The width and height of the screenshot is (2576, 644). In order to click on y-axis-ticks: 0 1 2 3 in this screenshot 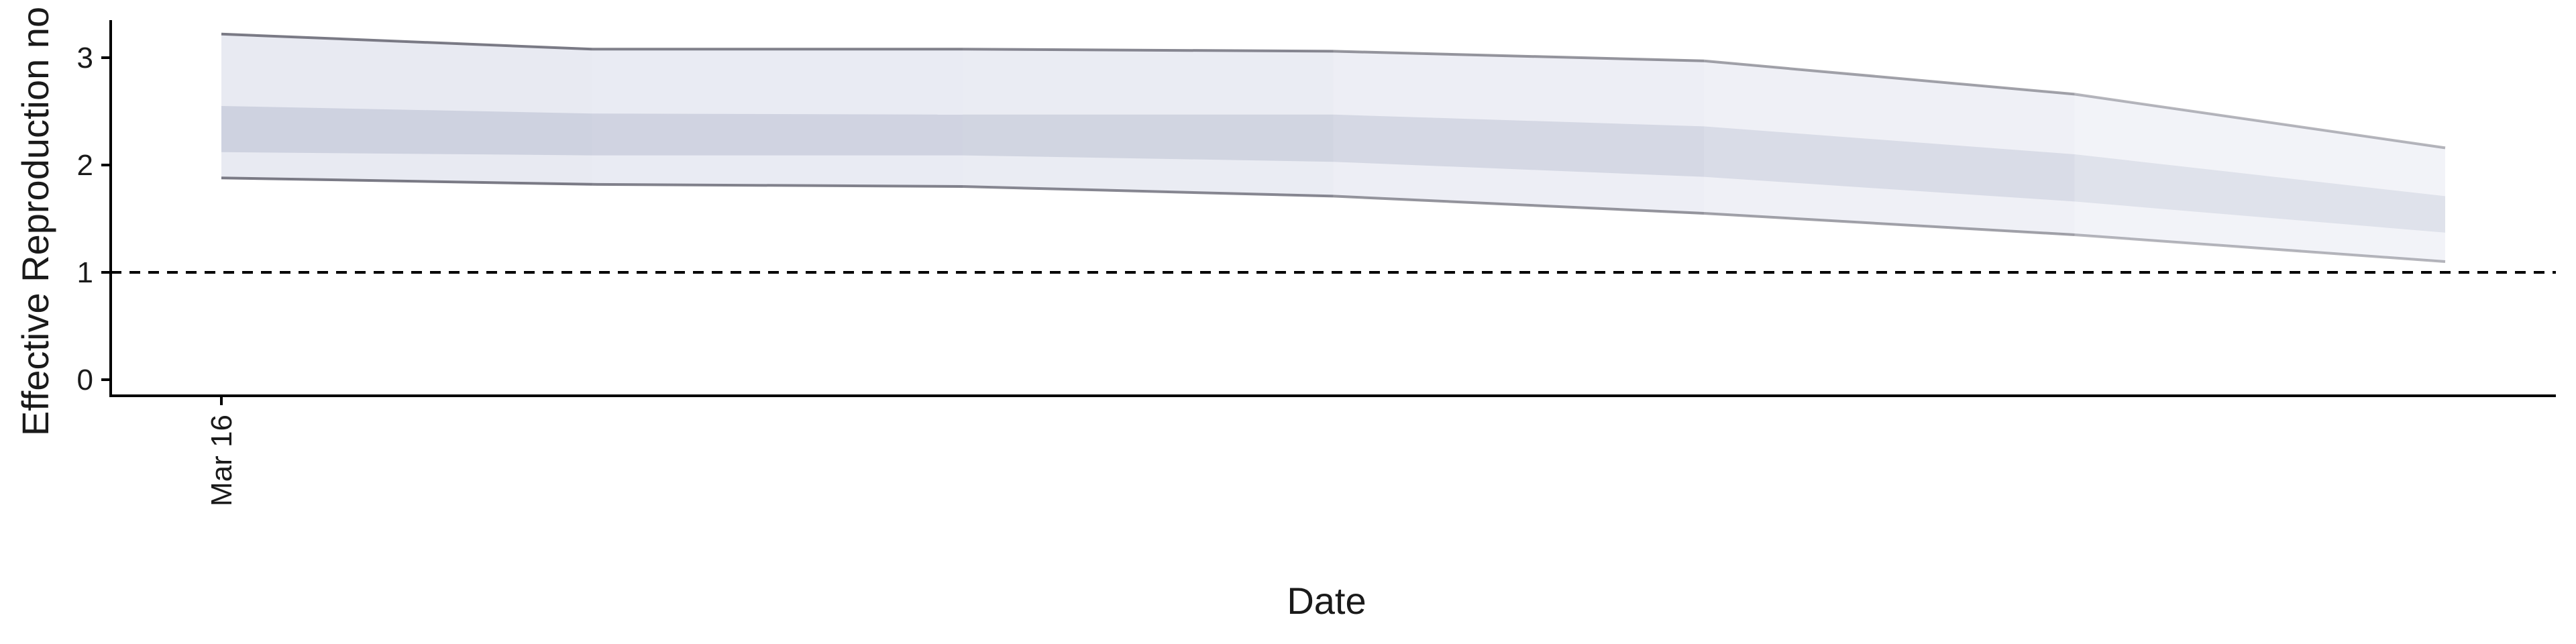, I will do `click(94, 219)`.